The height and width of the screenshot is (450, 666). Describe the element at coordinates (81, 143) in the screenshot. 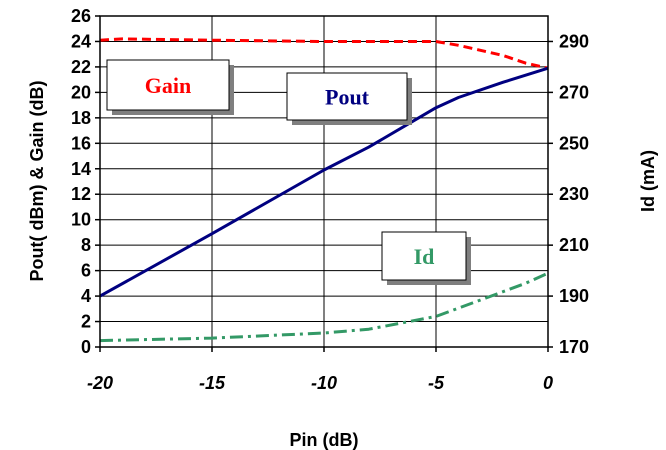

I see `y-tick-label: 16` at that location.